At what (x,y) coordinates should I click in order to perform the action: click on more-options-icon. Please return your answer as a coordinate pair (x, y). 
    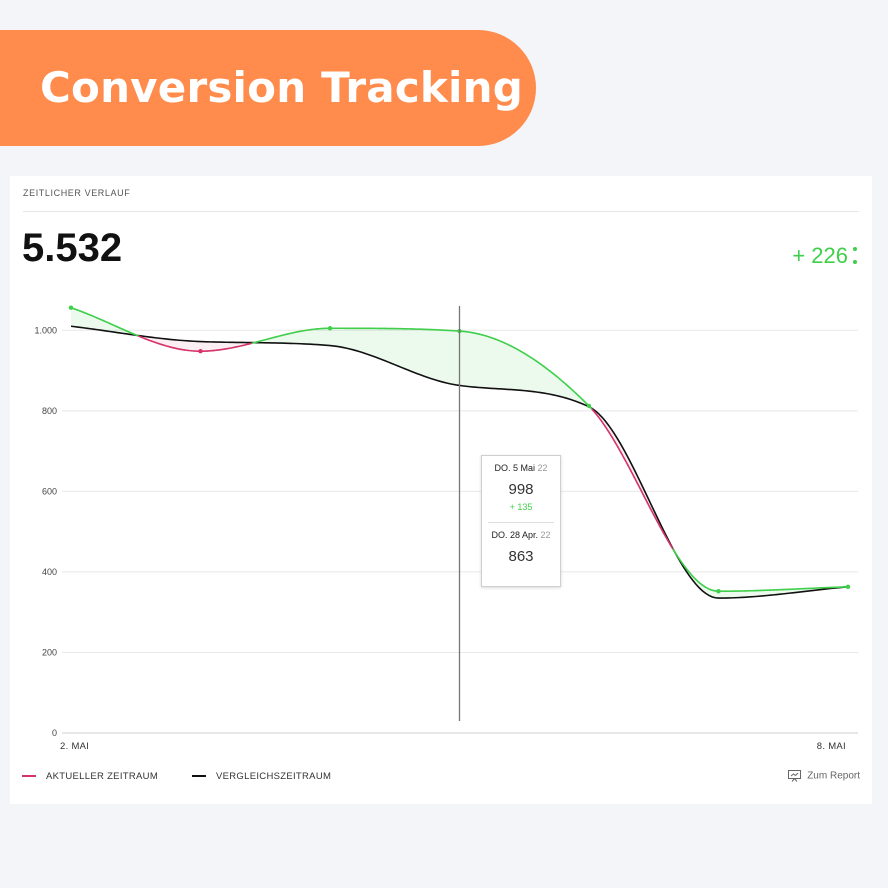
    Looking at the image, I should click on (855, 256).